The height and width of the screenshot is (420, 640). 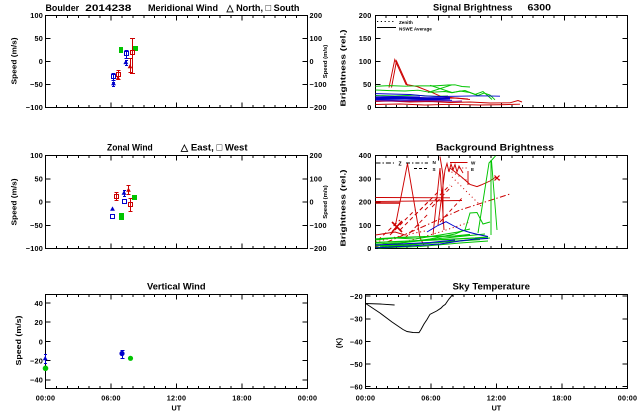 I want to click on svg-text: Zonal Wind, so click(x=130, y=147).